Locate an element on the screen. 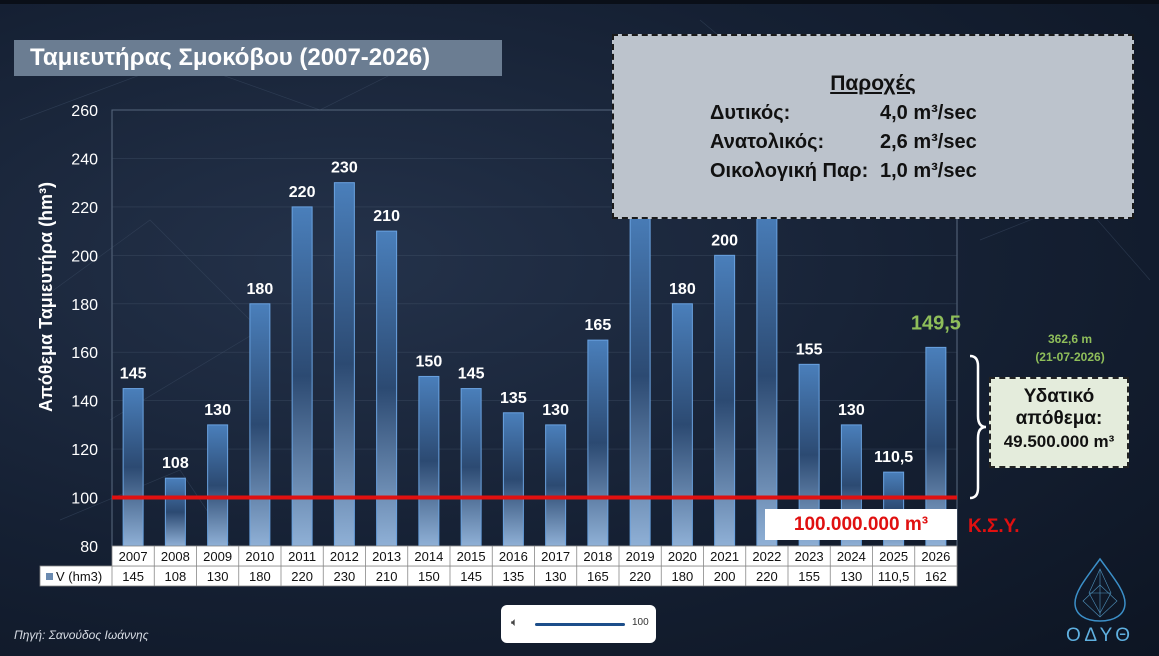 The image size is (1159, 656). page-title: Ταμιευτήρας Σμοκόβου (2007-2026) is located at coordinates (258, 58).